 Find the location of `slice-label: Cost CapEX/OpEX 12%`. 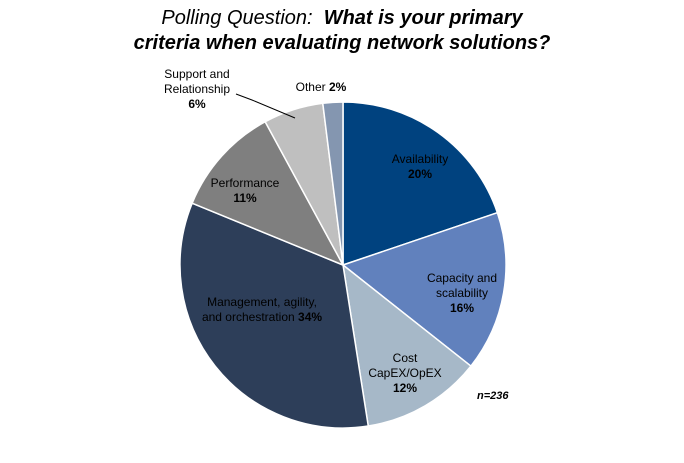

slice-label: Cost CapEX/OpEX 12% is located at coordinates (404, 373).